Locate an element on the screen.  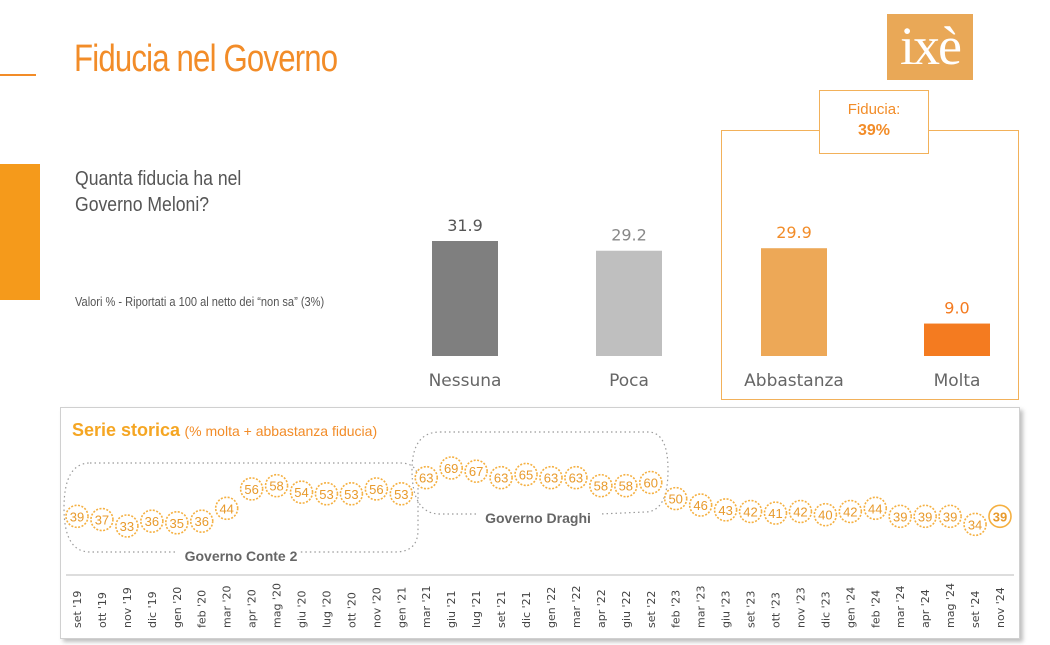
x-tick-label: giu '21 is located at coordinates (451, 609).